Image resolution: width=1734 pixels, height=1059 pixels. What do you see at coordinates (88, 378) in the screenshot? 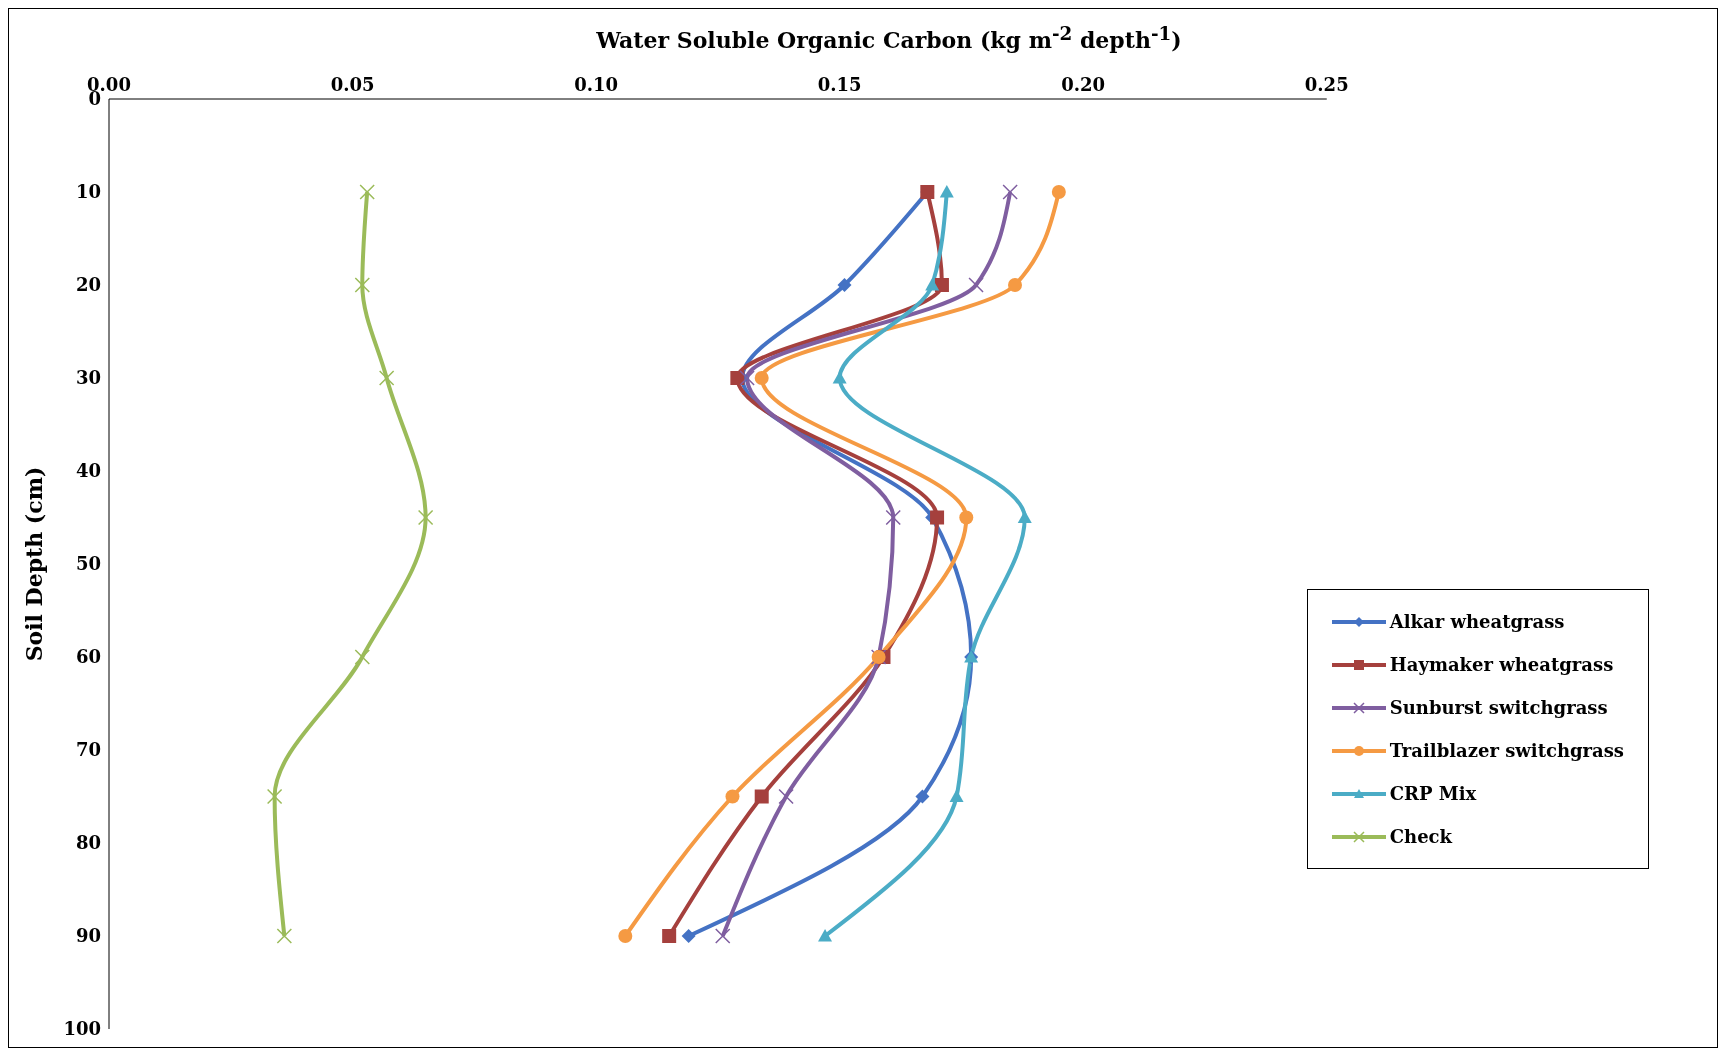
I see `y-tick-label: 30` at bounding box center [88, 378].